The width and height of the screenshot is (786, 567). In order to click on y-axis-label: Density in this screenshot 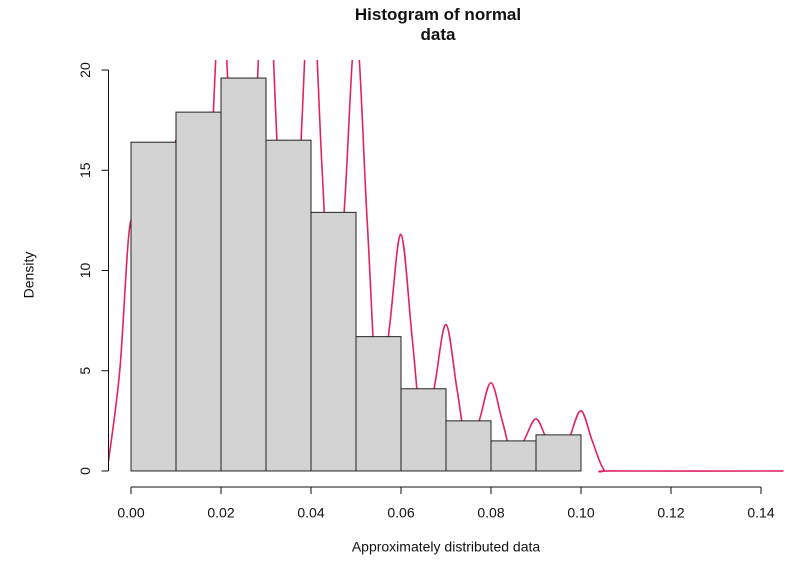, I will do `click(29, 275)`.